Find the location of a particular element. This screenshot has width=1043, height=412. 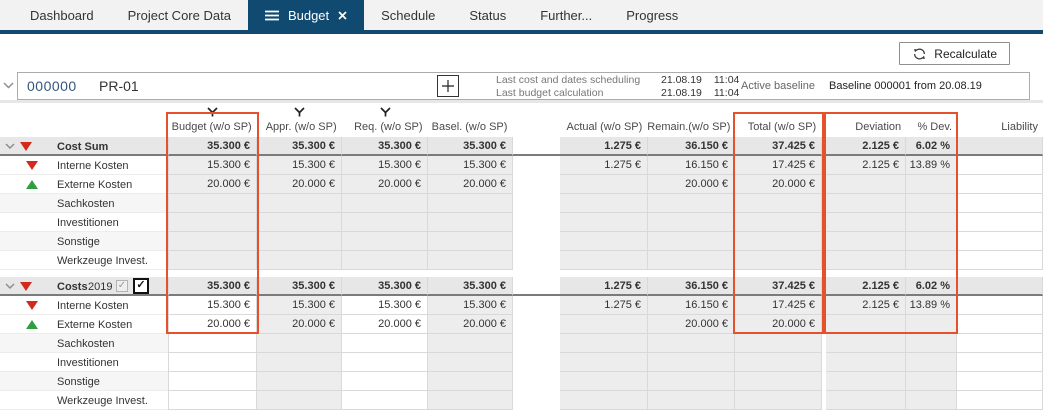

row-label-text: Costs is located at coordinates (72, 287).